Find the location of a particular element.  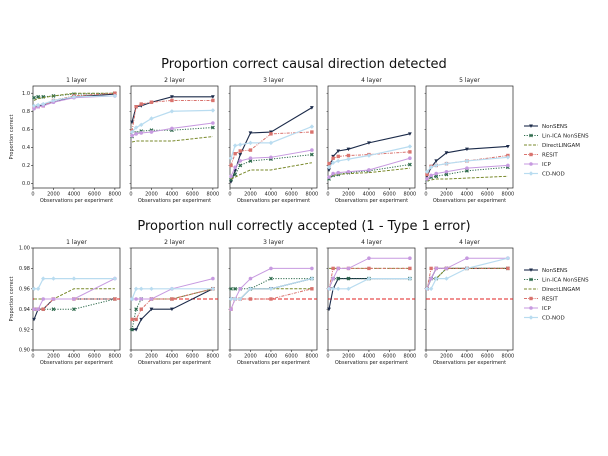

panel-frame is located at coordinates (273, 137).